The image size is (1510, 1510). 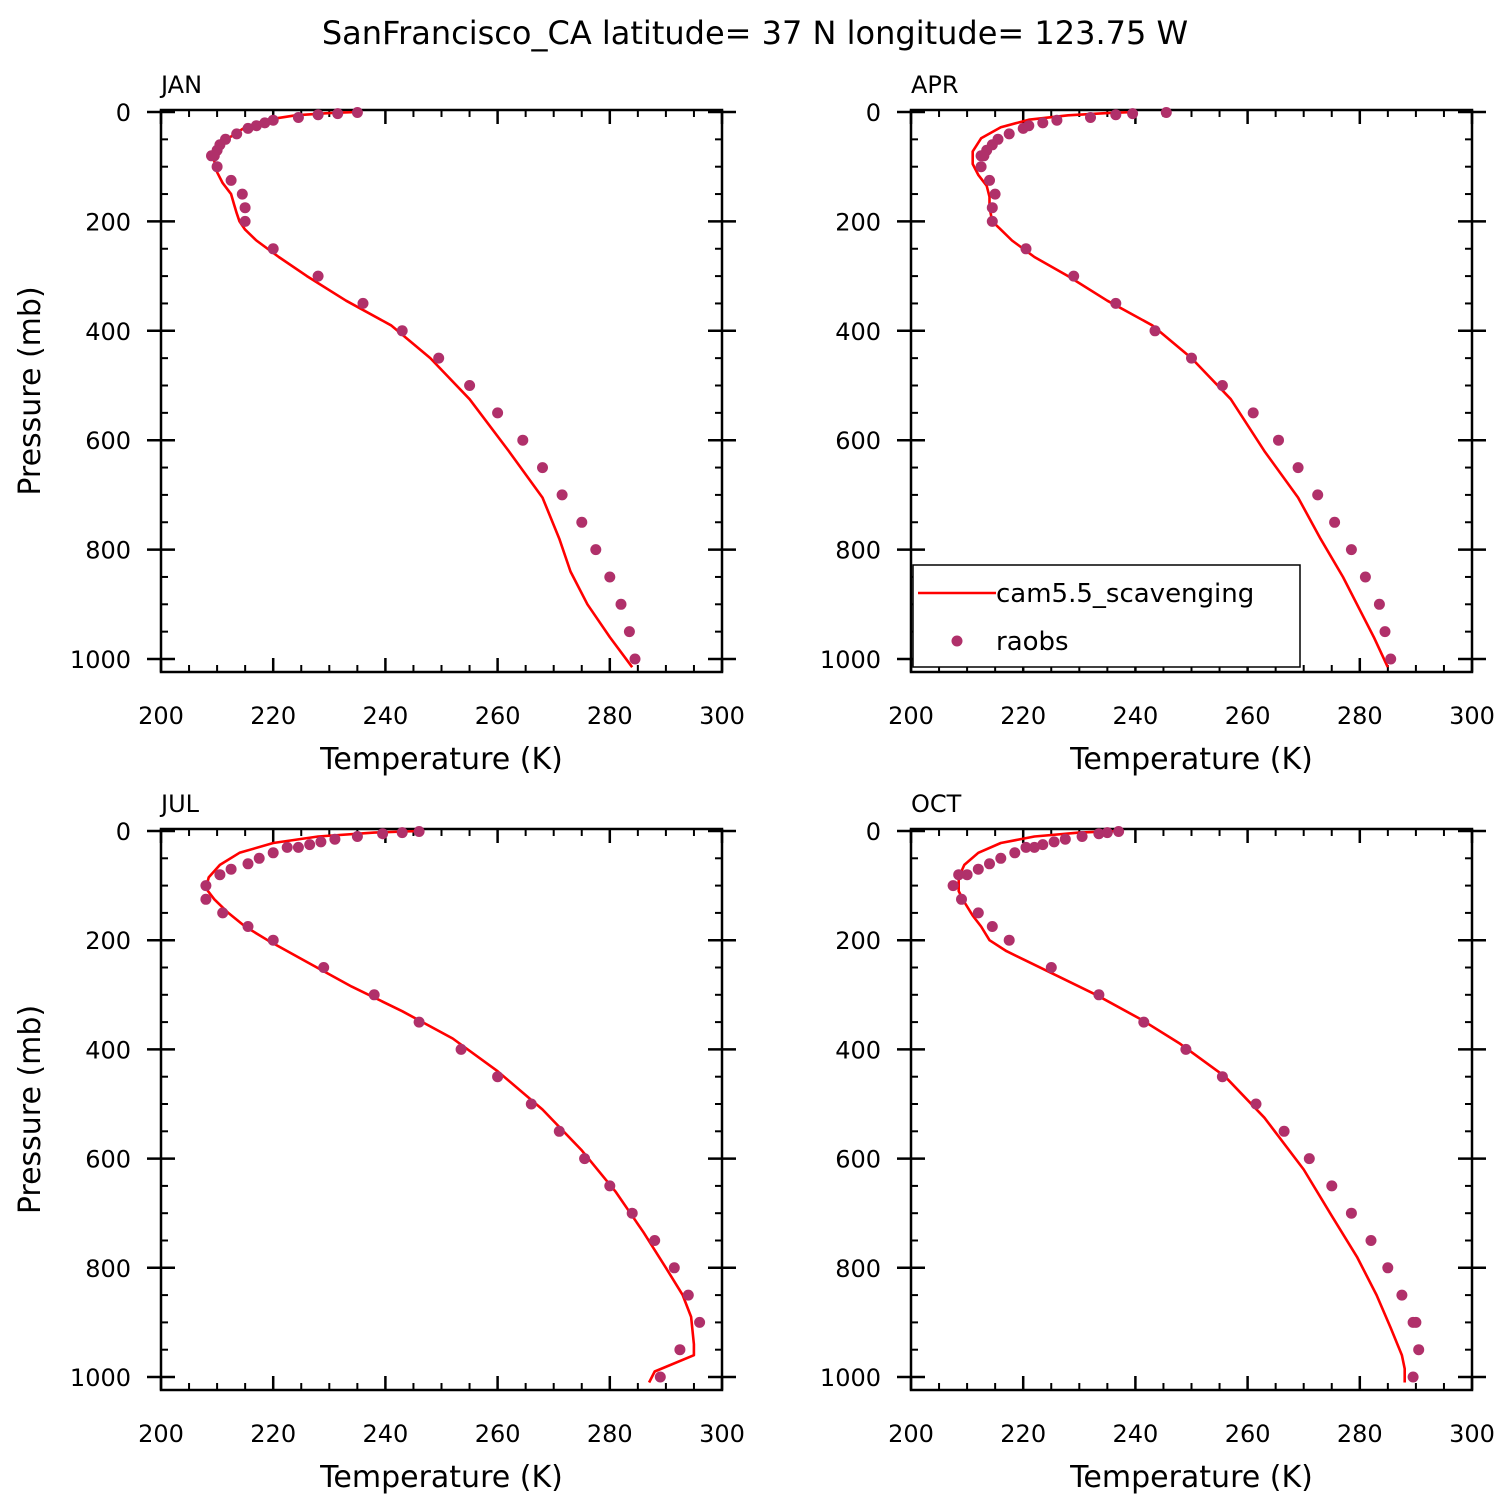 I want to click on panel-title: OCT, so click(x=936, y=804).